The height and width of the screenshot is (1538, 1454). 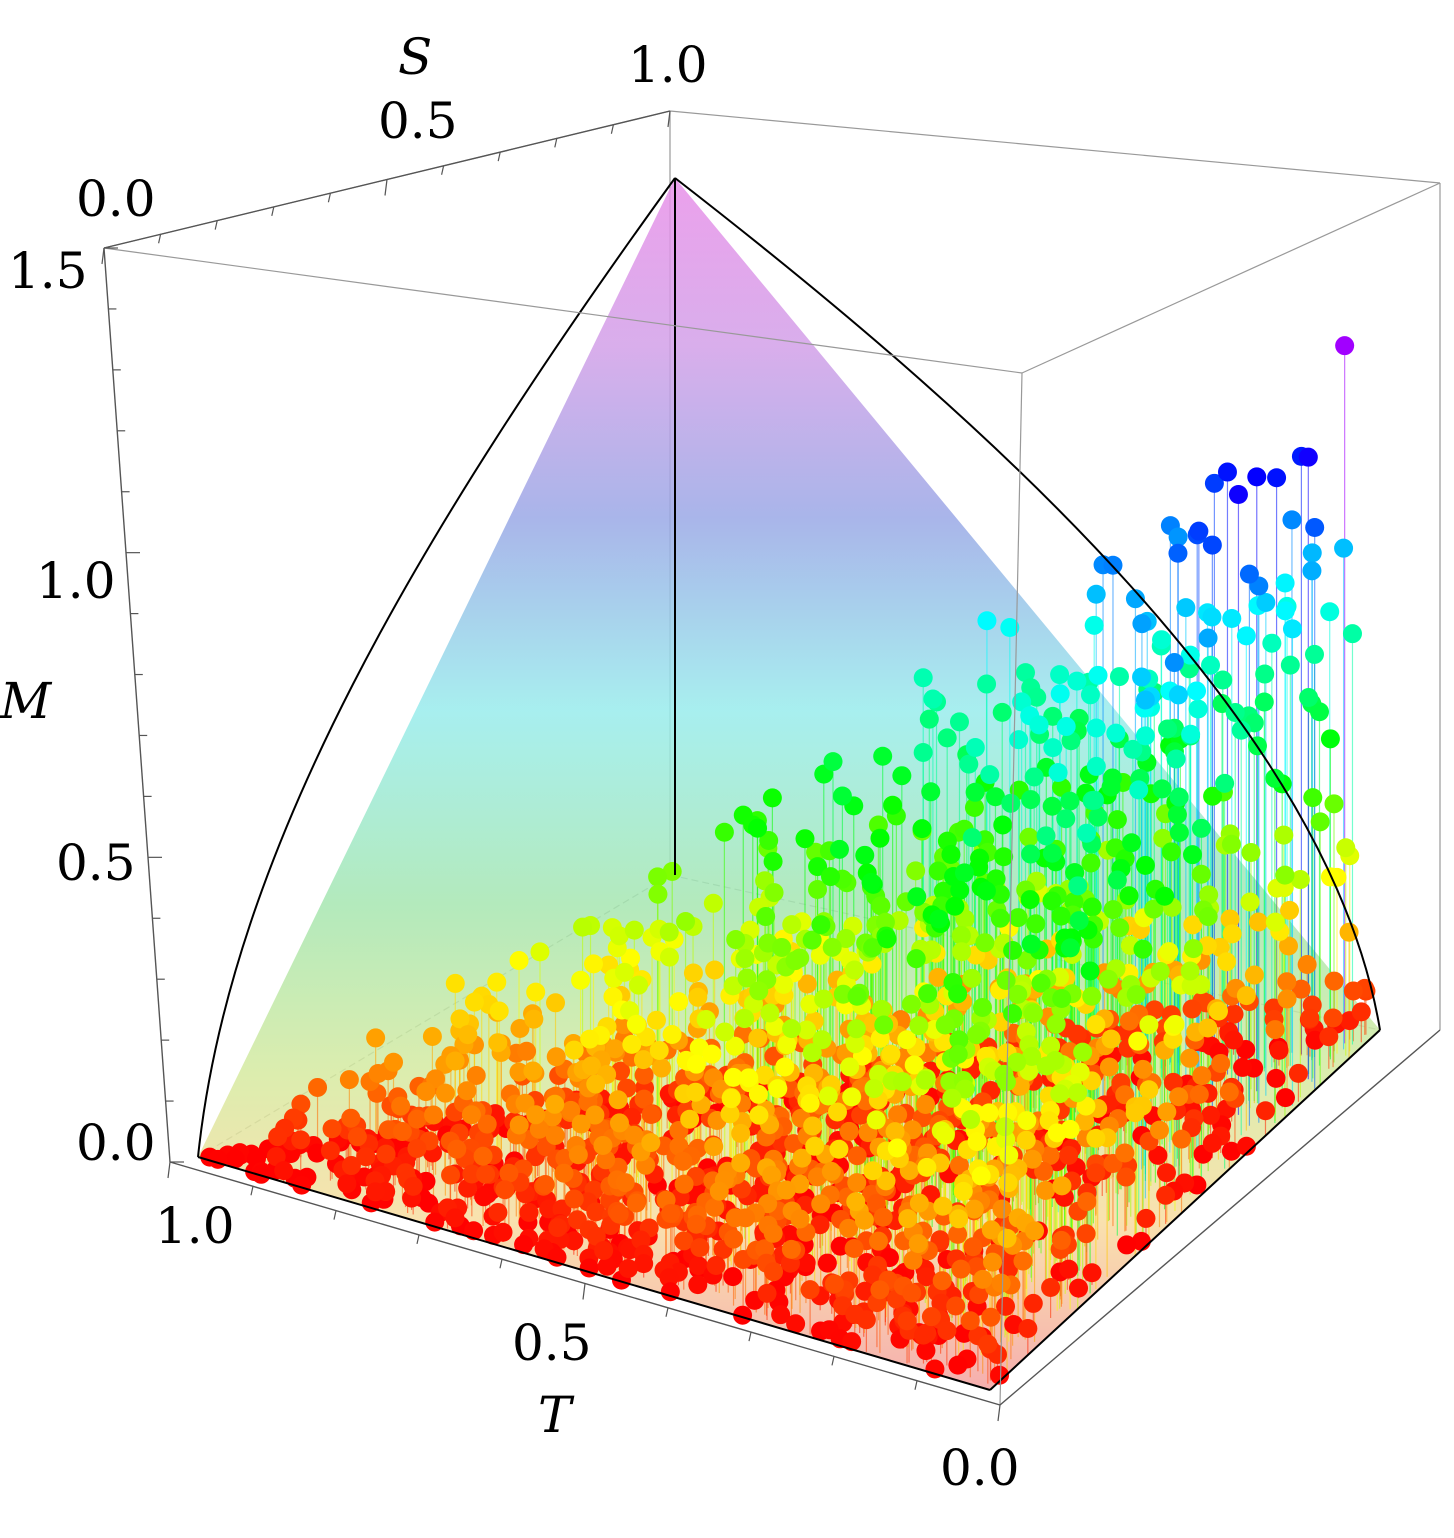 What do you see at coordinates (979, 1295) in the screenshot?
I see `data-point-1963` at bounding box center [979, 1295].